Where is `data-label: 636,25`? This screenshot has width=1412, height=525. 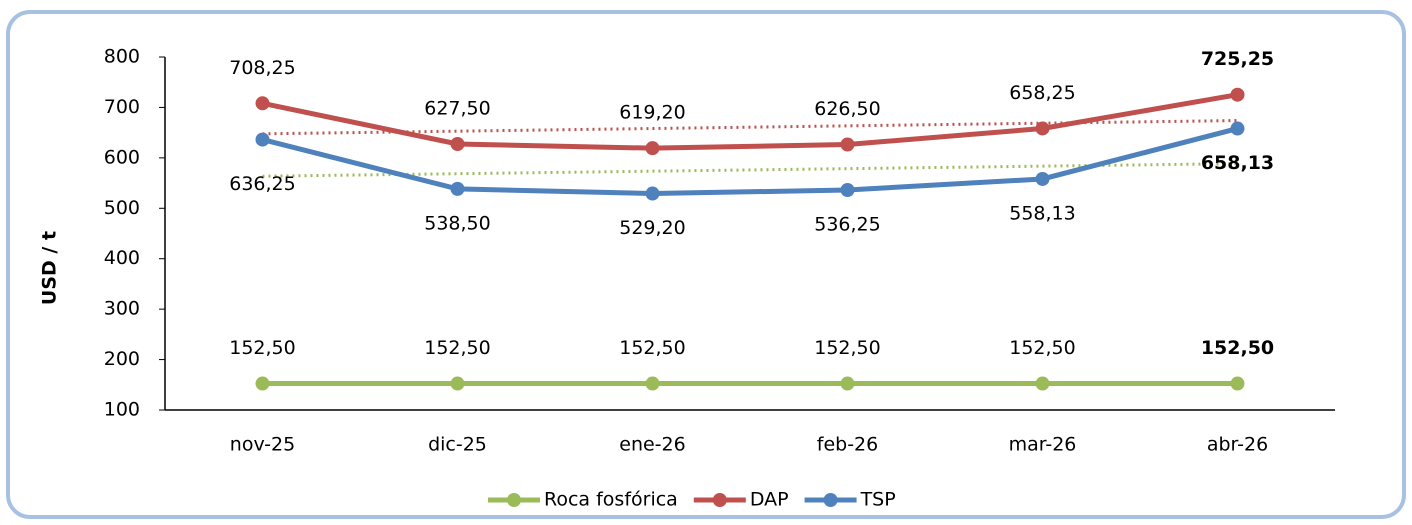 data-label: 636,25 is located at coordinates (262, 184).